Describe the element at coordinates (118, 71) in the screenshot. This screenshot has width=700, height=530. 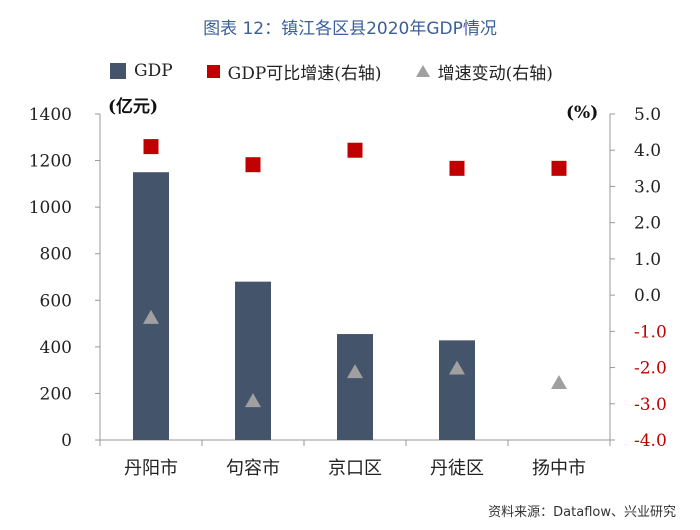
I see `legend-gdp-swatch` at that location.